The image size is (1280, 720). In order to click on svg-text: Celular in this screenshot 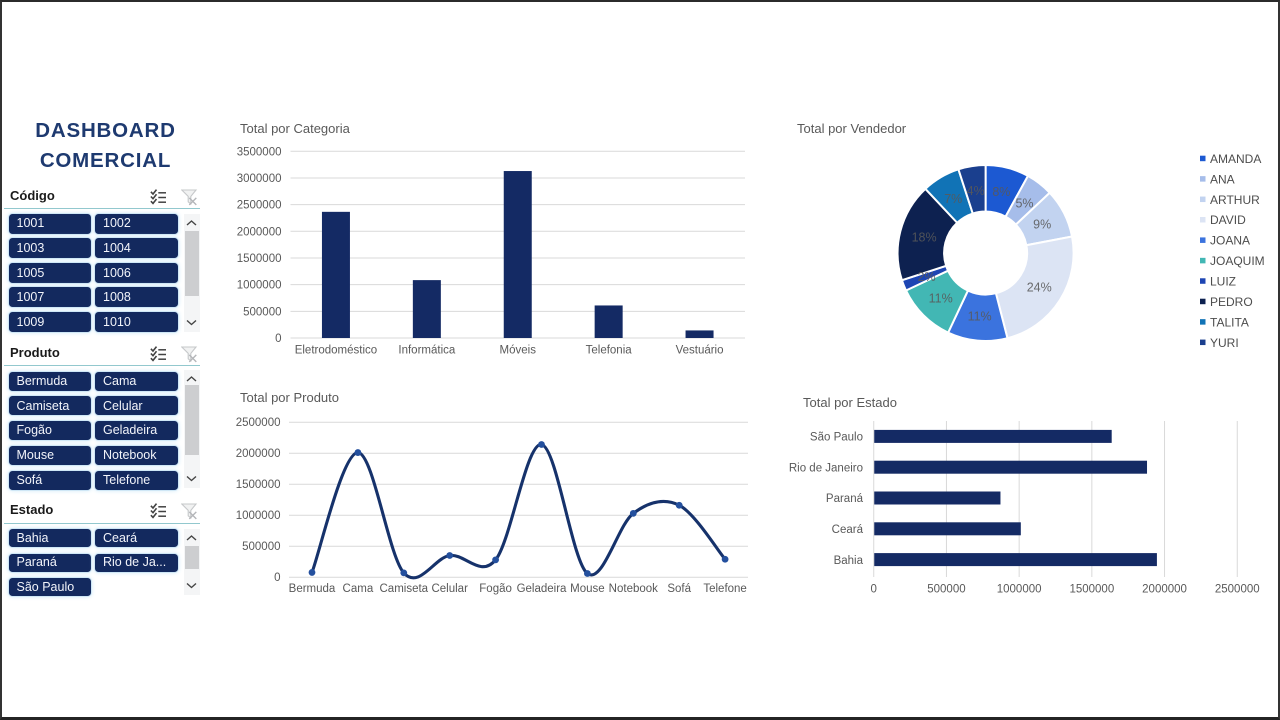, I will do `click(449, 589)`.